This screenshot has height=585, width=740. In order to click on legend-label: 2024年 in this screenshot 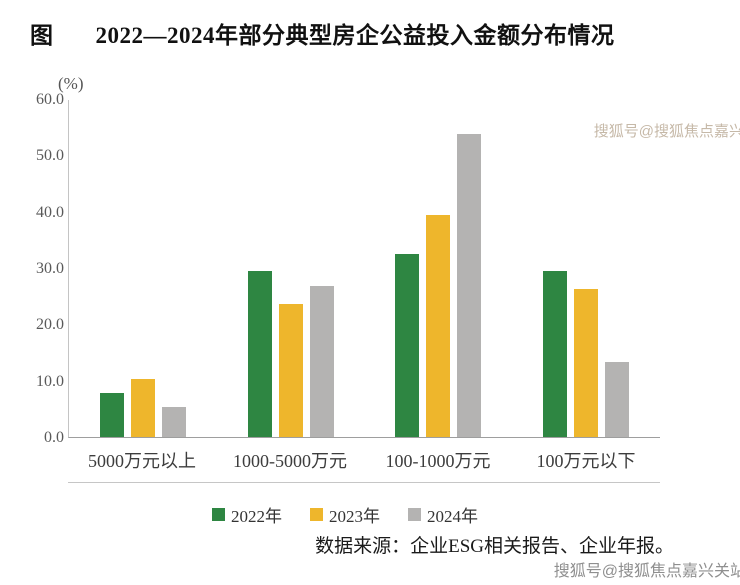, I will do `click(452, 516)`.